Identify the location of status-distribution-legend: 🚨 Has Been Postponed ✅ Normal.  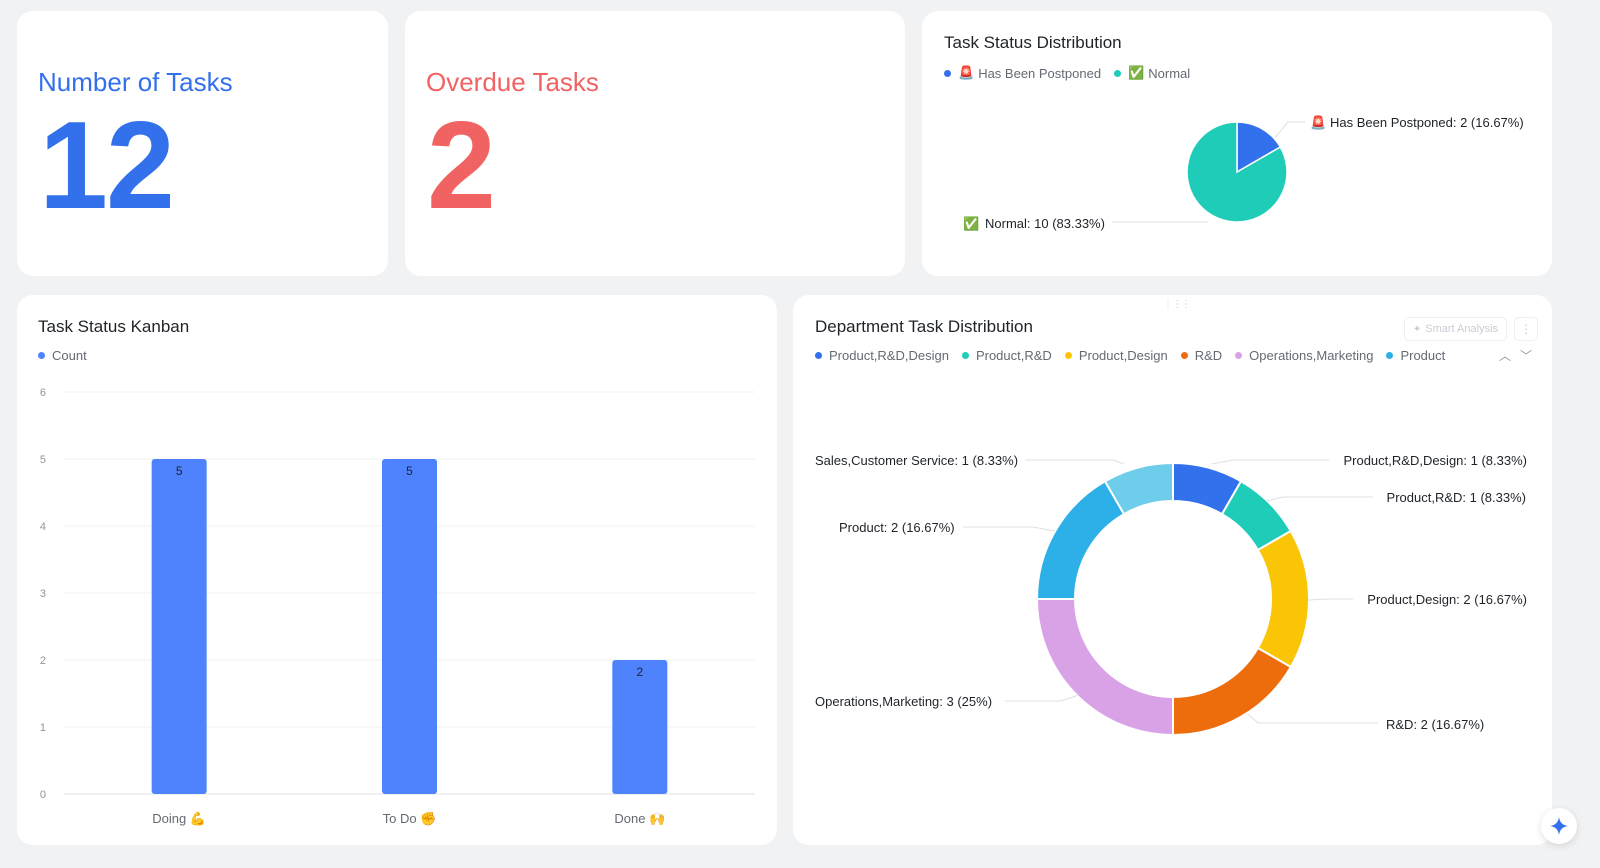
(1073, 73).